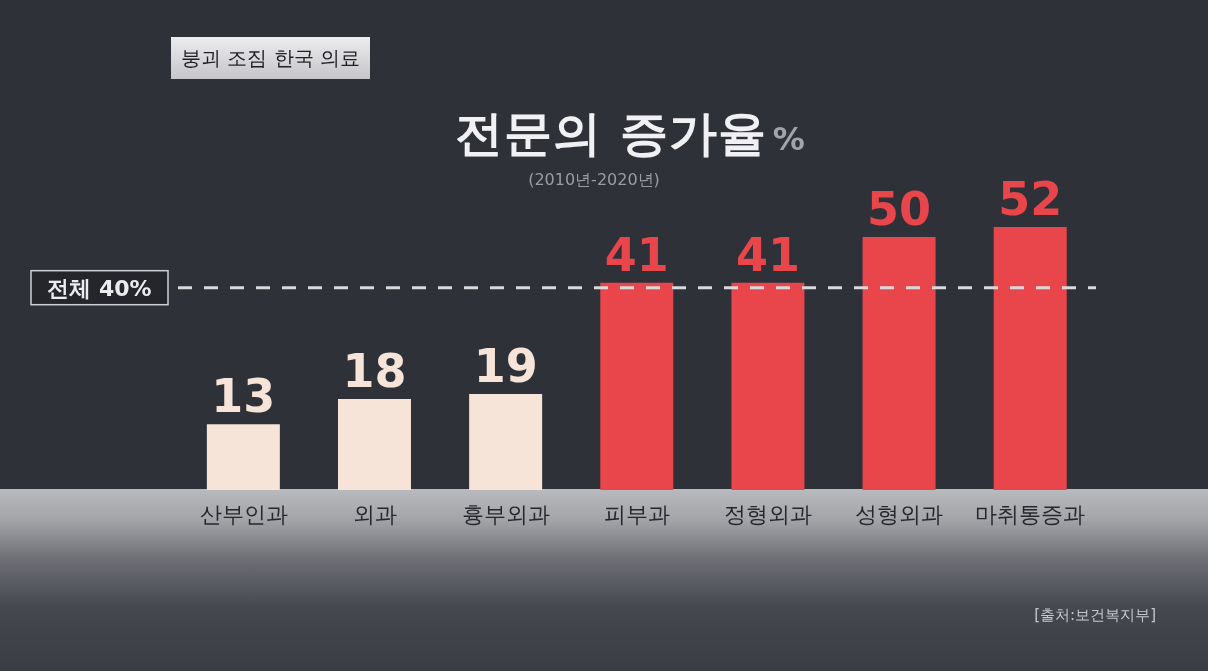 This screenshot has height=671, width=1208. Describe the element at coordinates (899, 209) in the screenshot. I see `data-label: 50` at that location.